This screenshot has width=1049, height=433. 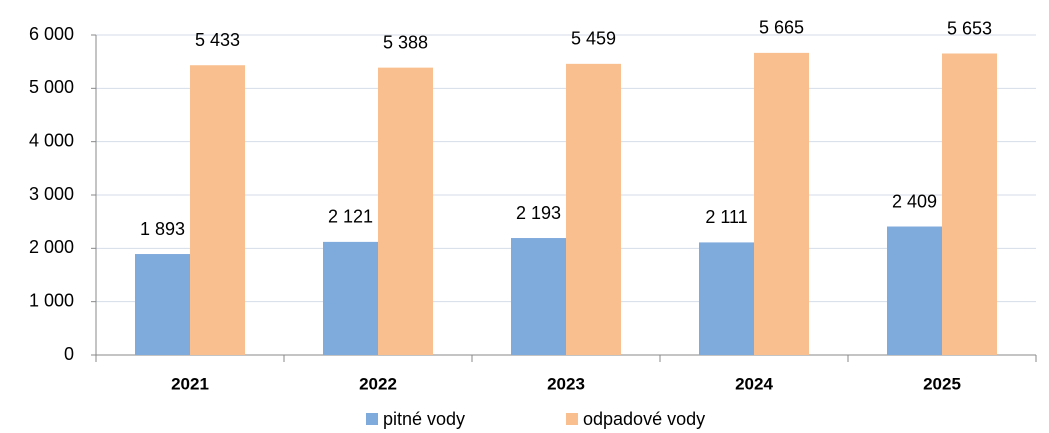 I want to click on legend-label: pitné vody, so click(x=424, y=419).